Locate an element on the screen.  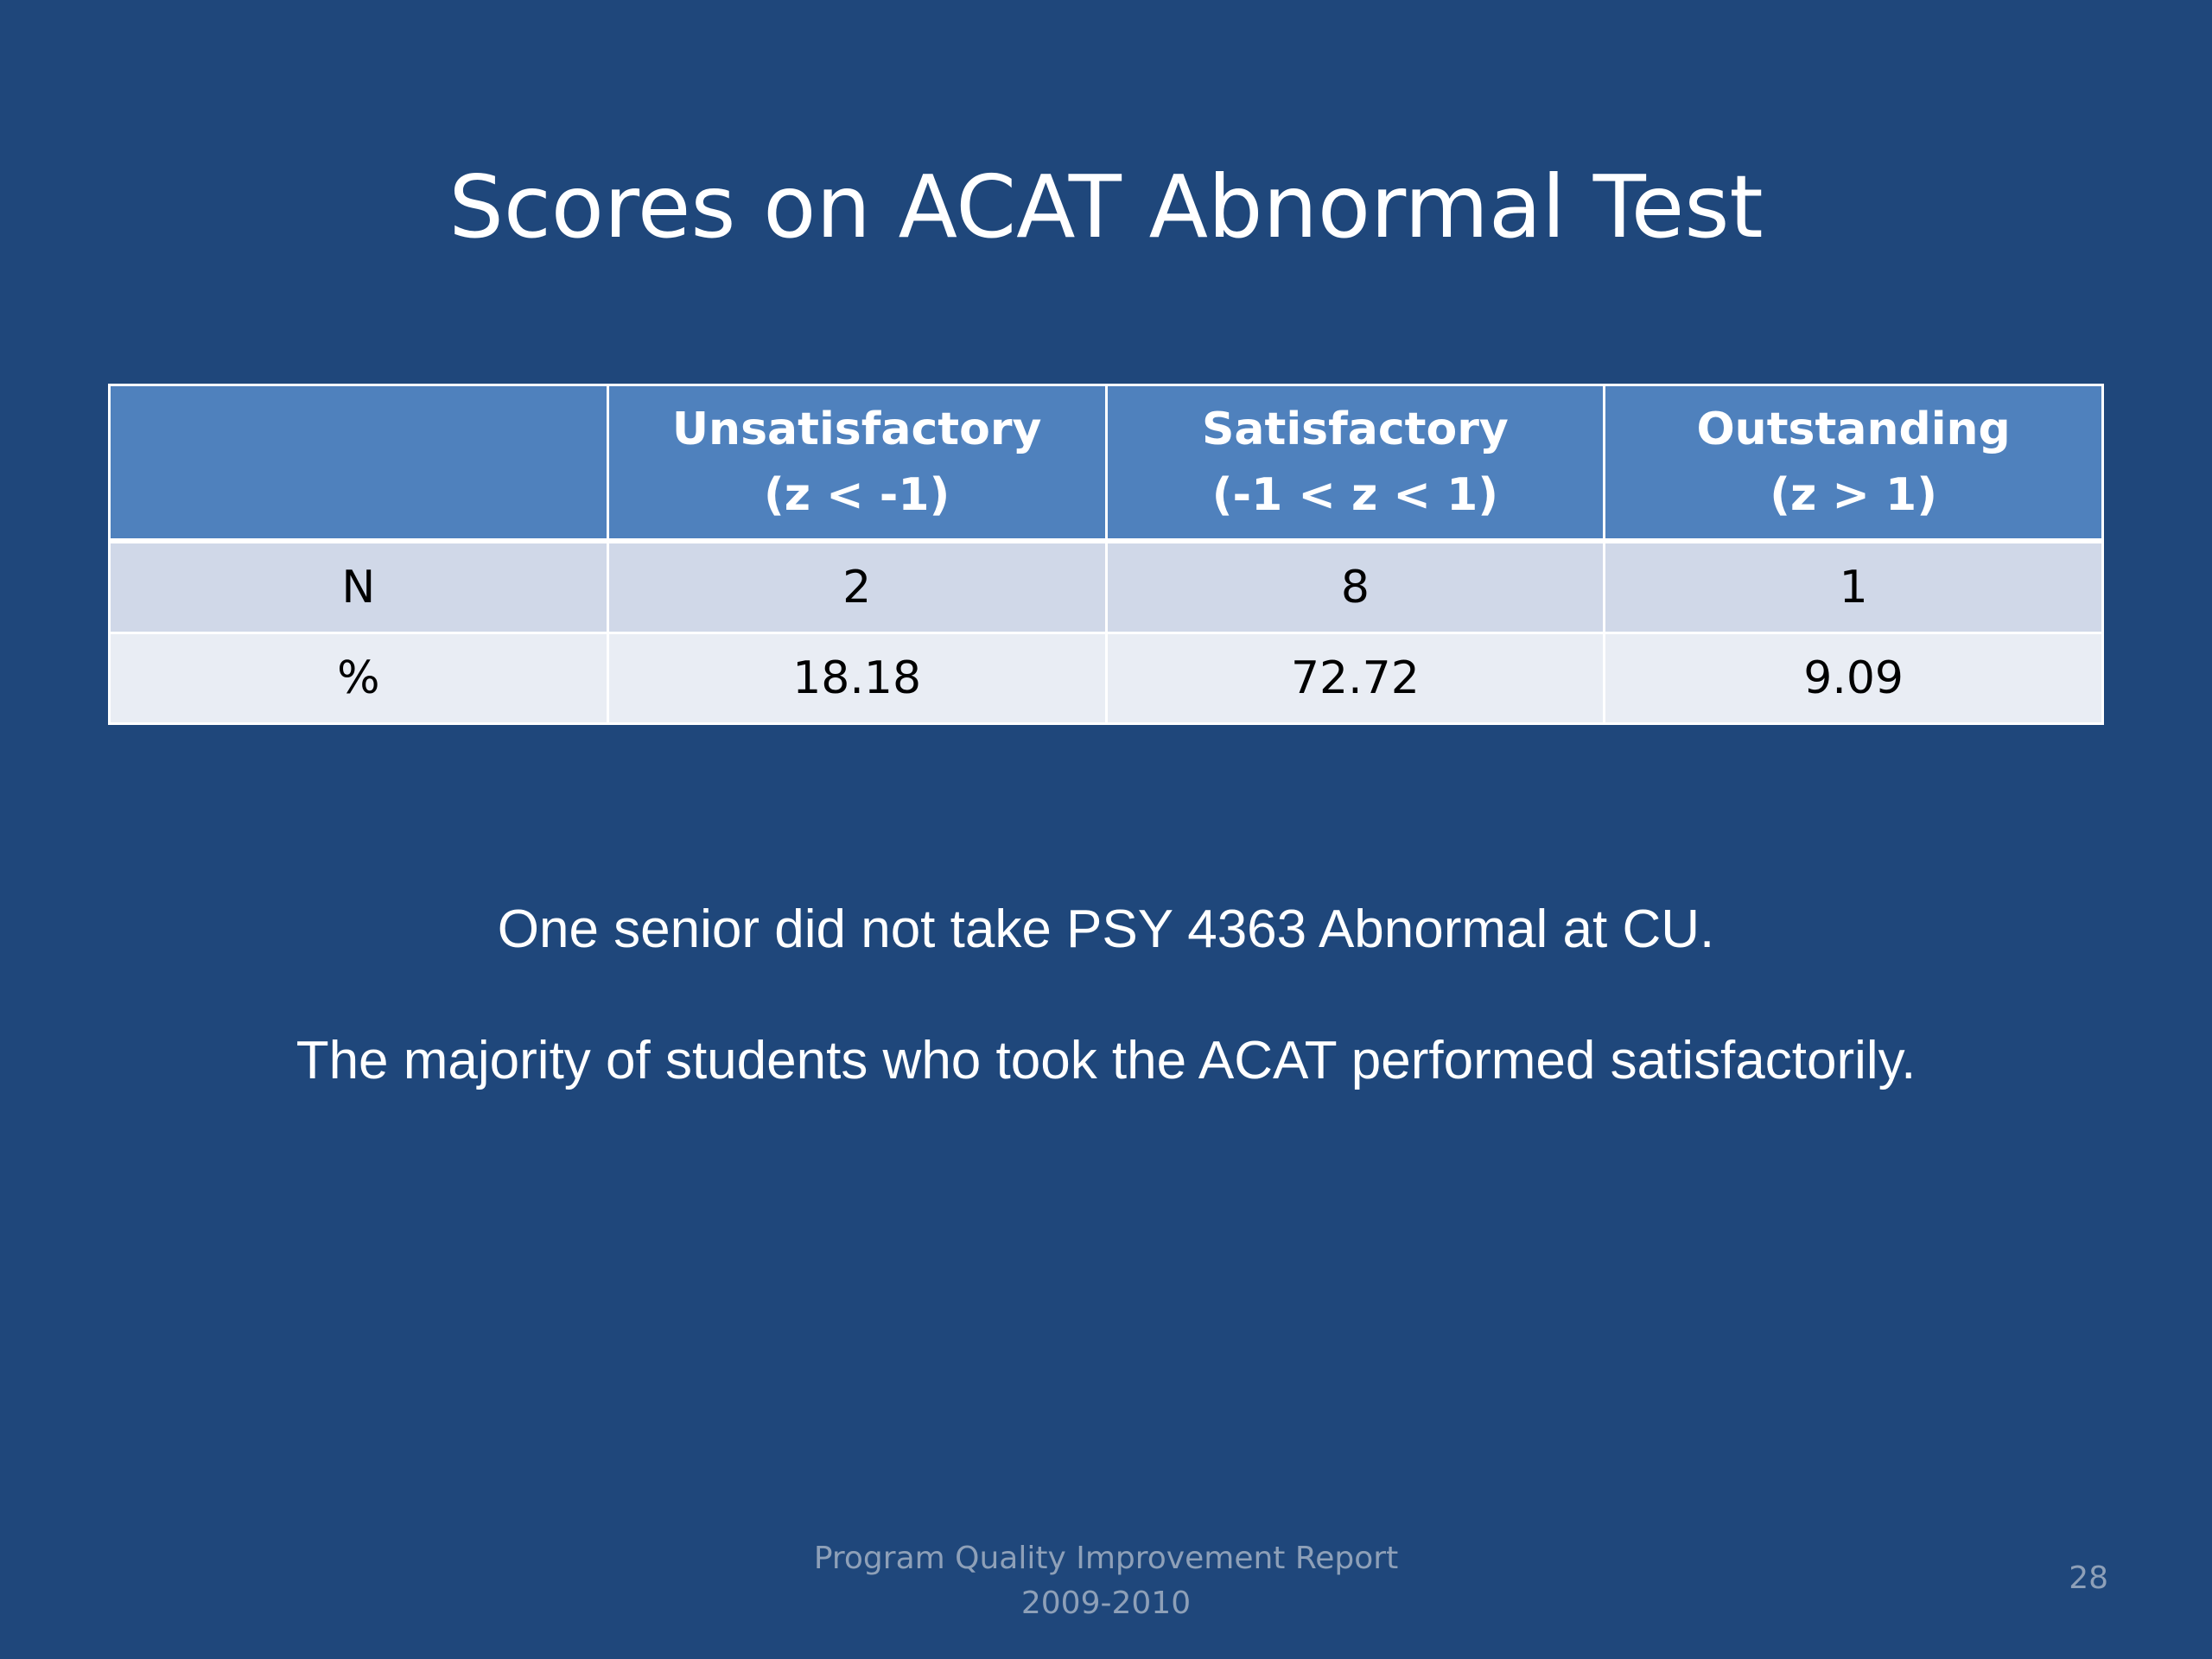
header-line2: (z > 1) is located at coordinates (1854, 495).